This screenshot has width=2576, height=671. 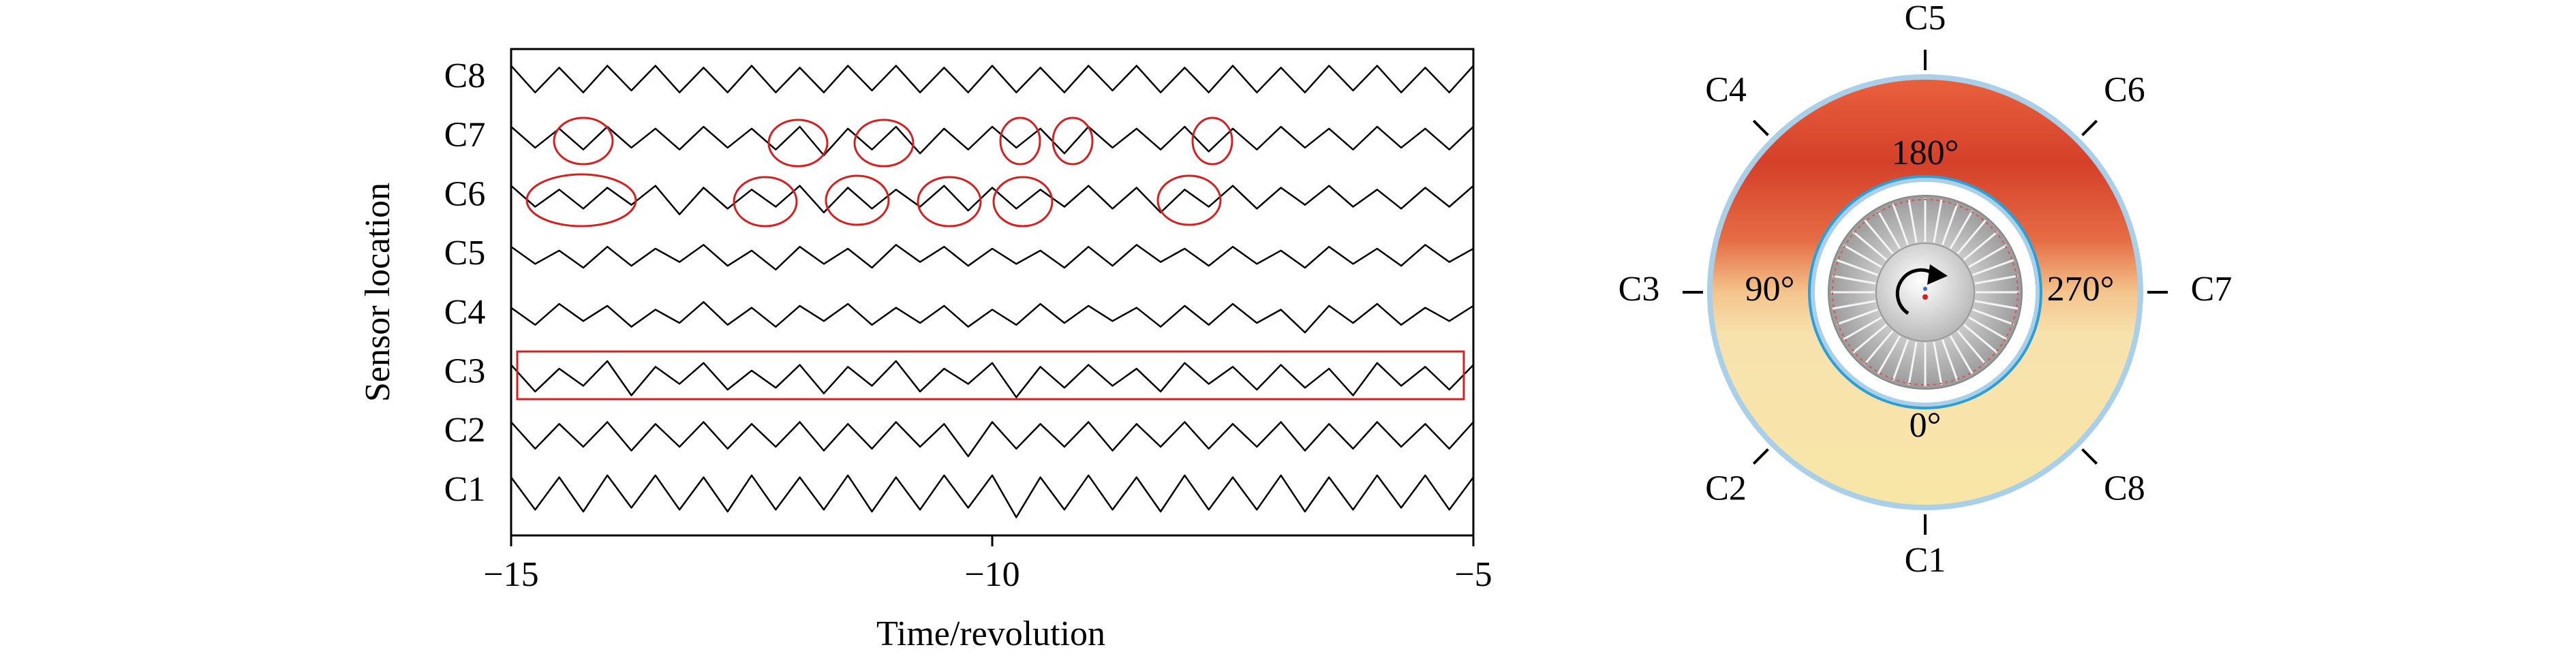 What do you see at coordinates (465, 371) in the screenshot?
I see `y-tick-label: C3` at bounding box center [465, 371].